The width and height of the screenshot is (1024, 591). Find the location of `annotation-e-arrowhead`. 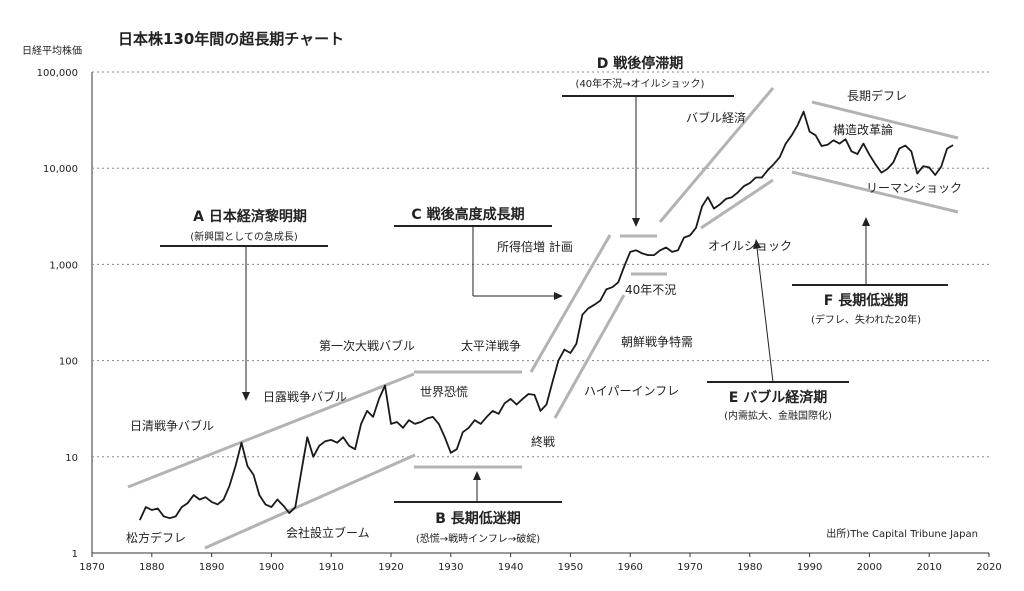

annotation-e-arrowhead is located at coordinates (757, 244).